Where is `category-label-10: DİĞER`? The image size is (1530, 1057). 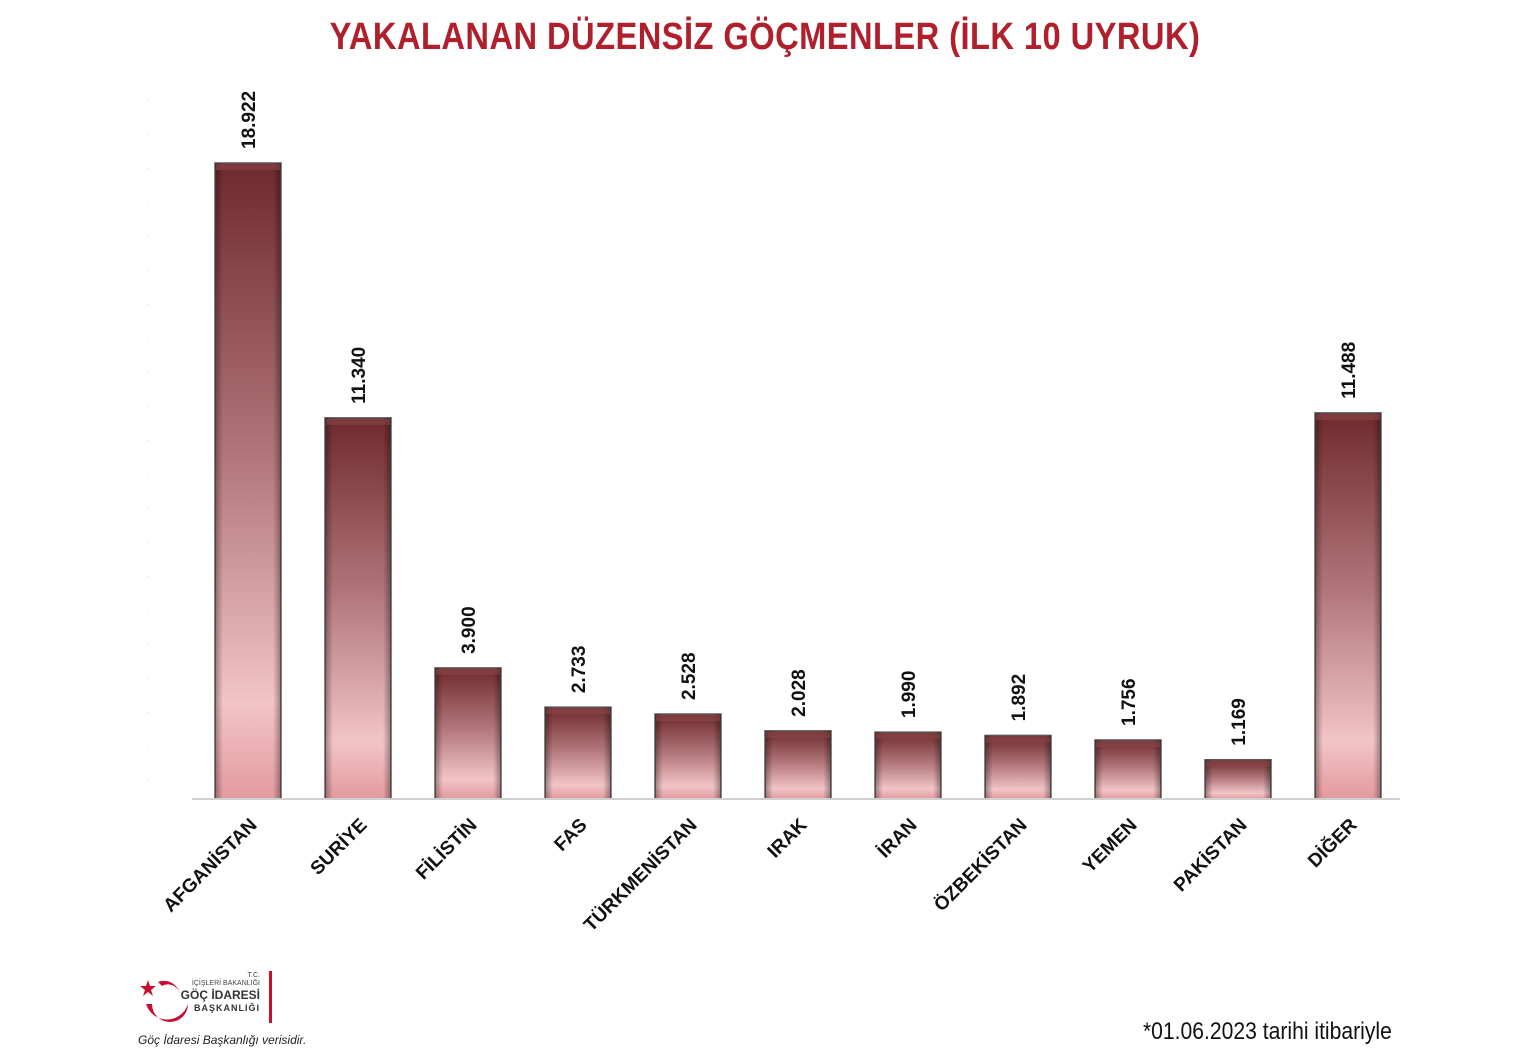 category-label-10: DİĞER is located at coordinates (1332, 843).